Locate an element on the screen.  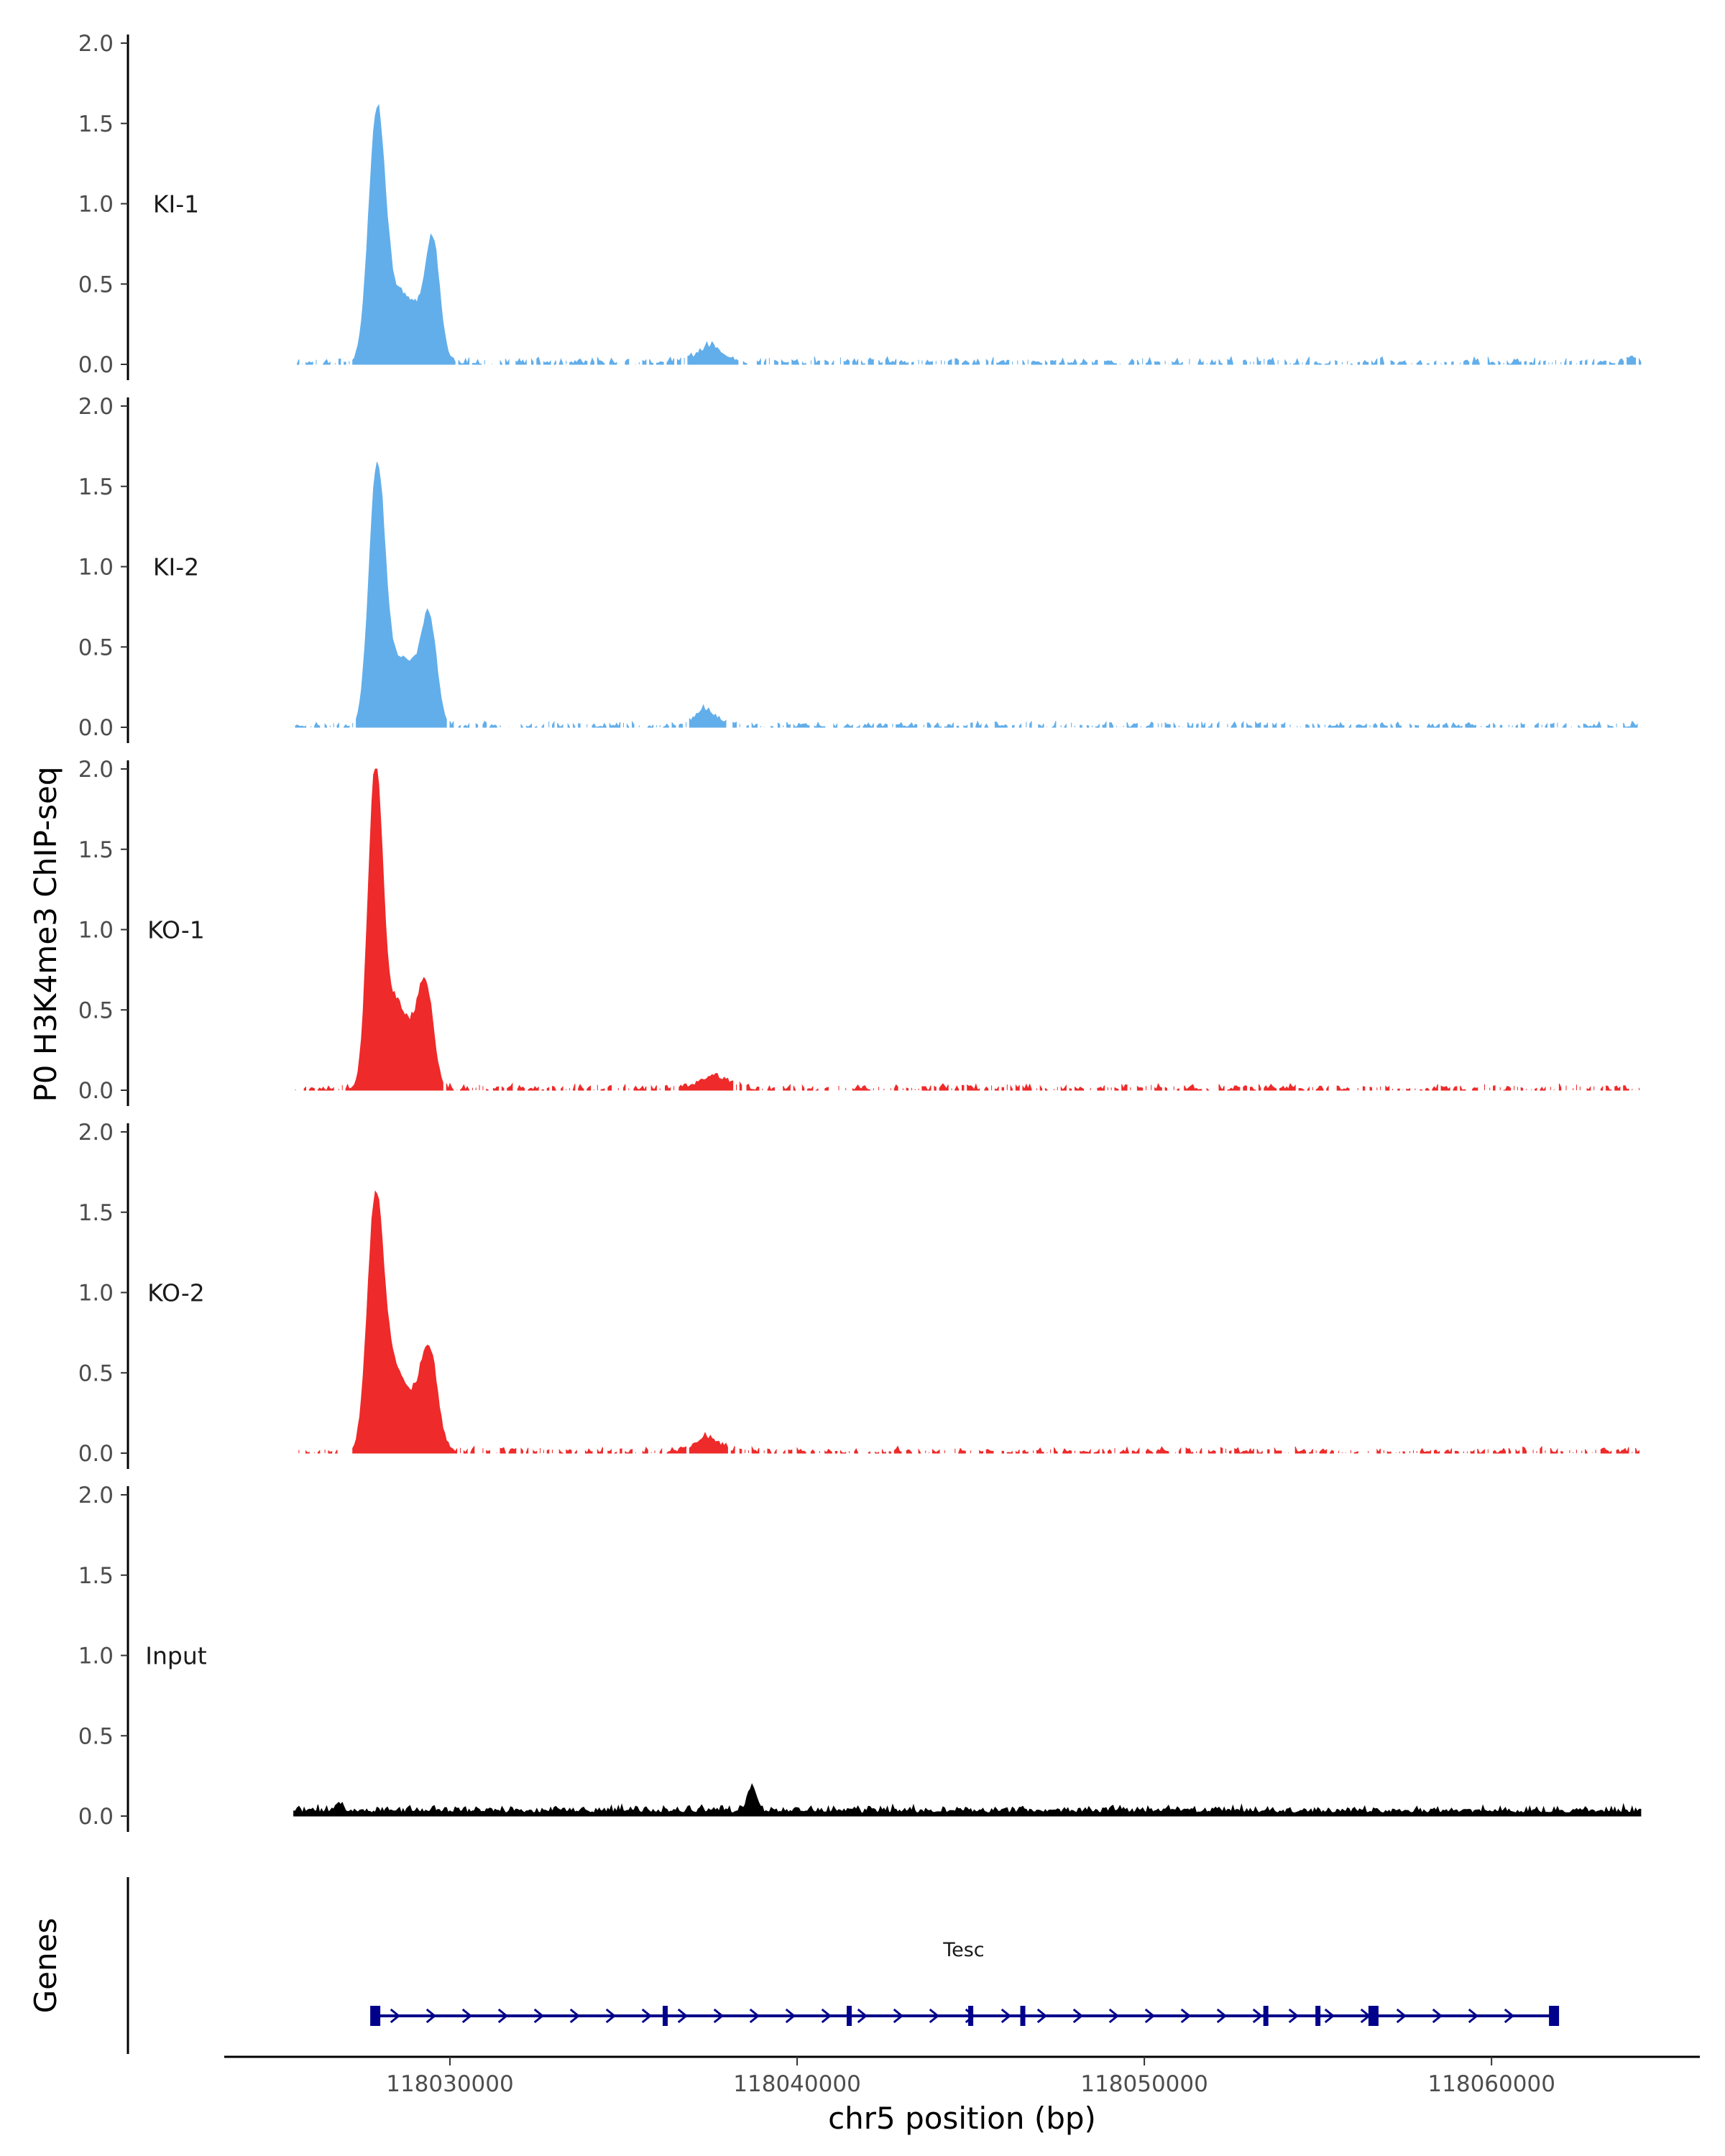
track-ko-2: 0.0 0.5 1.0 1.5 2.0 KO-2 is located at coordinates (858, 1294).